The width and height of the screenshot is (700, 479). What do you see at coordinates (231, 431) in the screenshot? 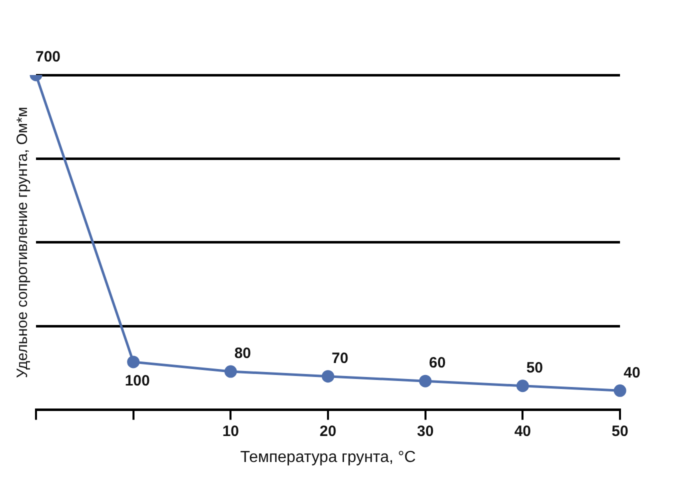
I see `x-tick-label: 10` at bounding box center [231, 431].